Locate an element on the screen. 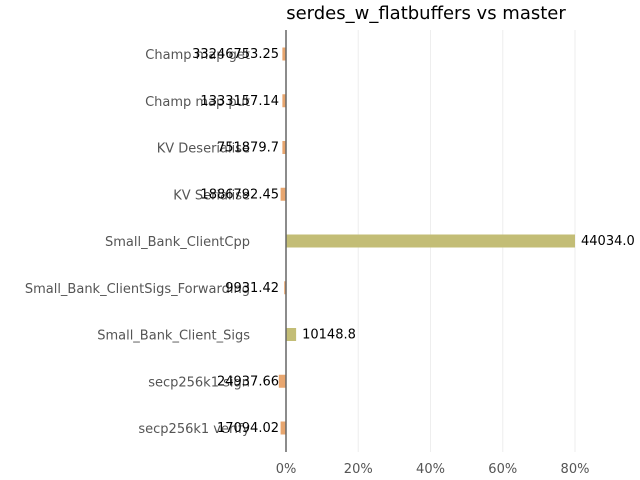 This screenshot has width=640, height=480. category-label-8: secp256k1 verify is located at coordinates (194, 429).